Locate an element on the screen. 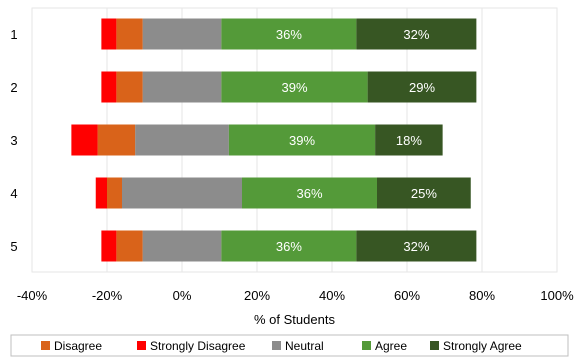  x-tick-label: -40% is located at coordinates (32, 295).